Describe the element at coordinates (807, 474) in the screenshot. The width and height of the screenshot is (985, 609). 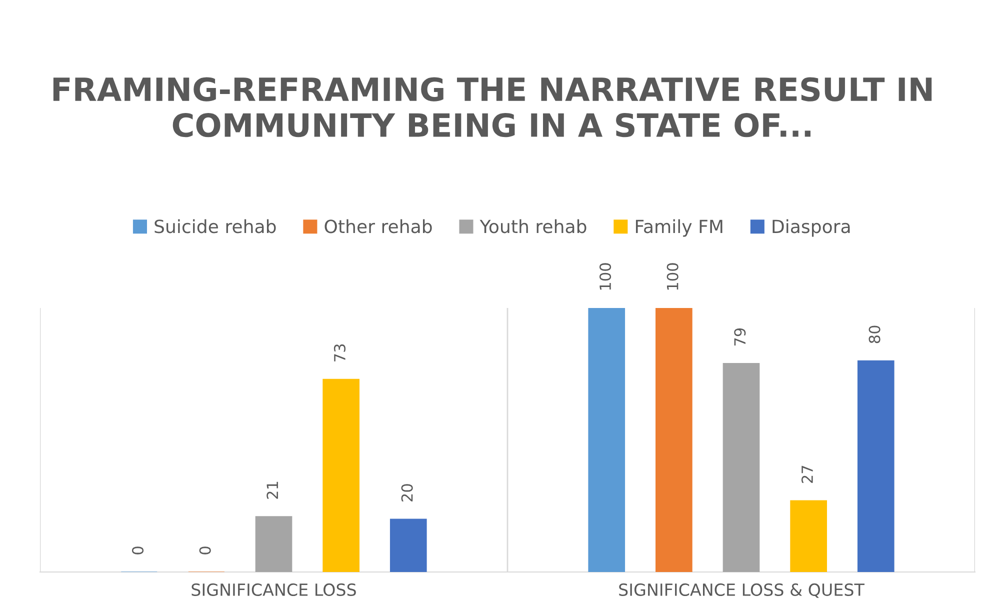
I see `data-label: 27` at that location.